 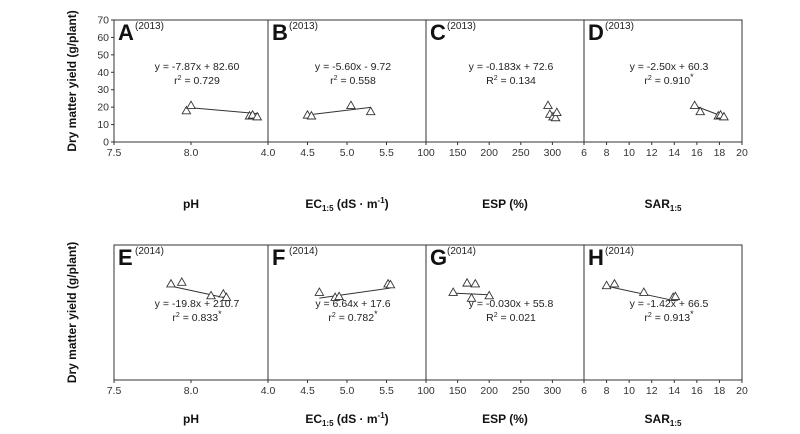 What do you see at coordinates (553, 153) in the screenshot?
I see `x-tick-label: 300` at bounding box center [553, 153].